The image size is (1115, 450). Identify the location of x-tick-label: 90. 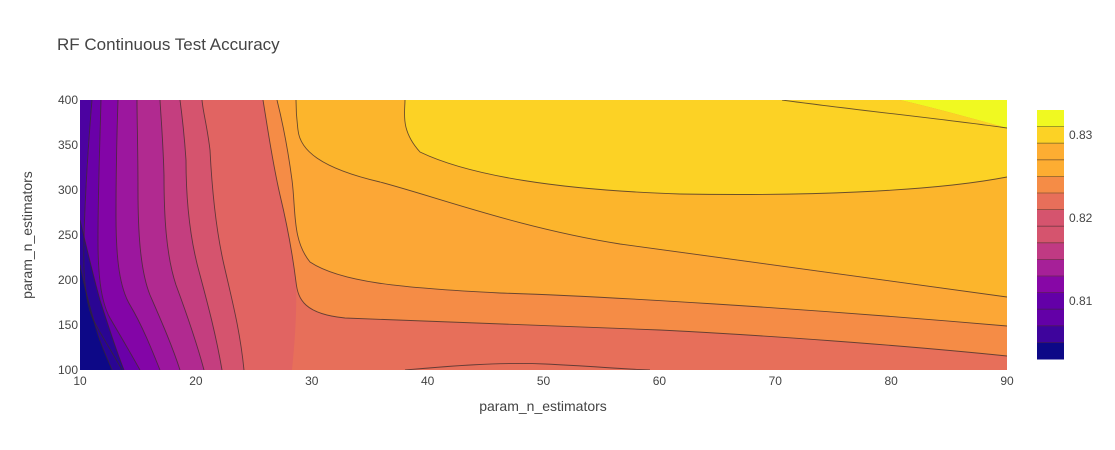
(1007, 381).